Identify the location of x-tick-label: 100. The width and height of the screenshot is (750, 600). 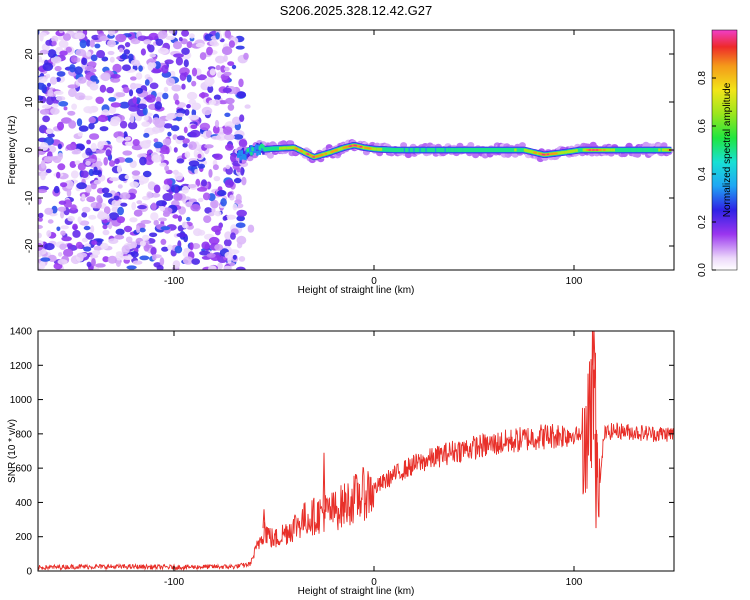
(574, 281).